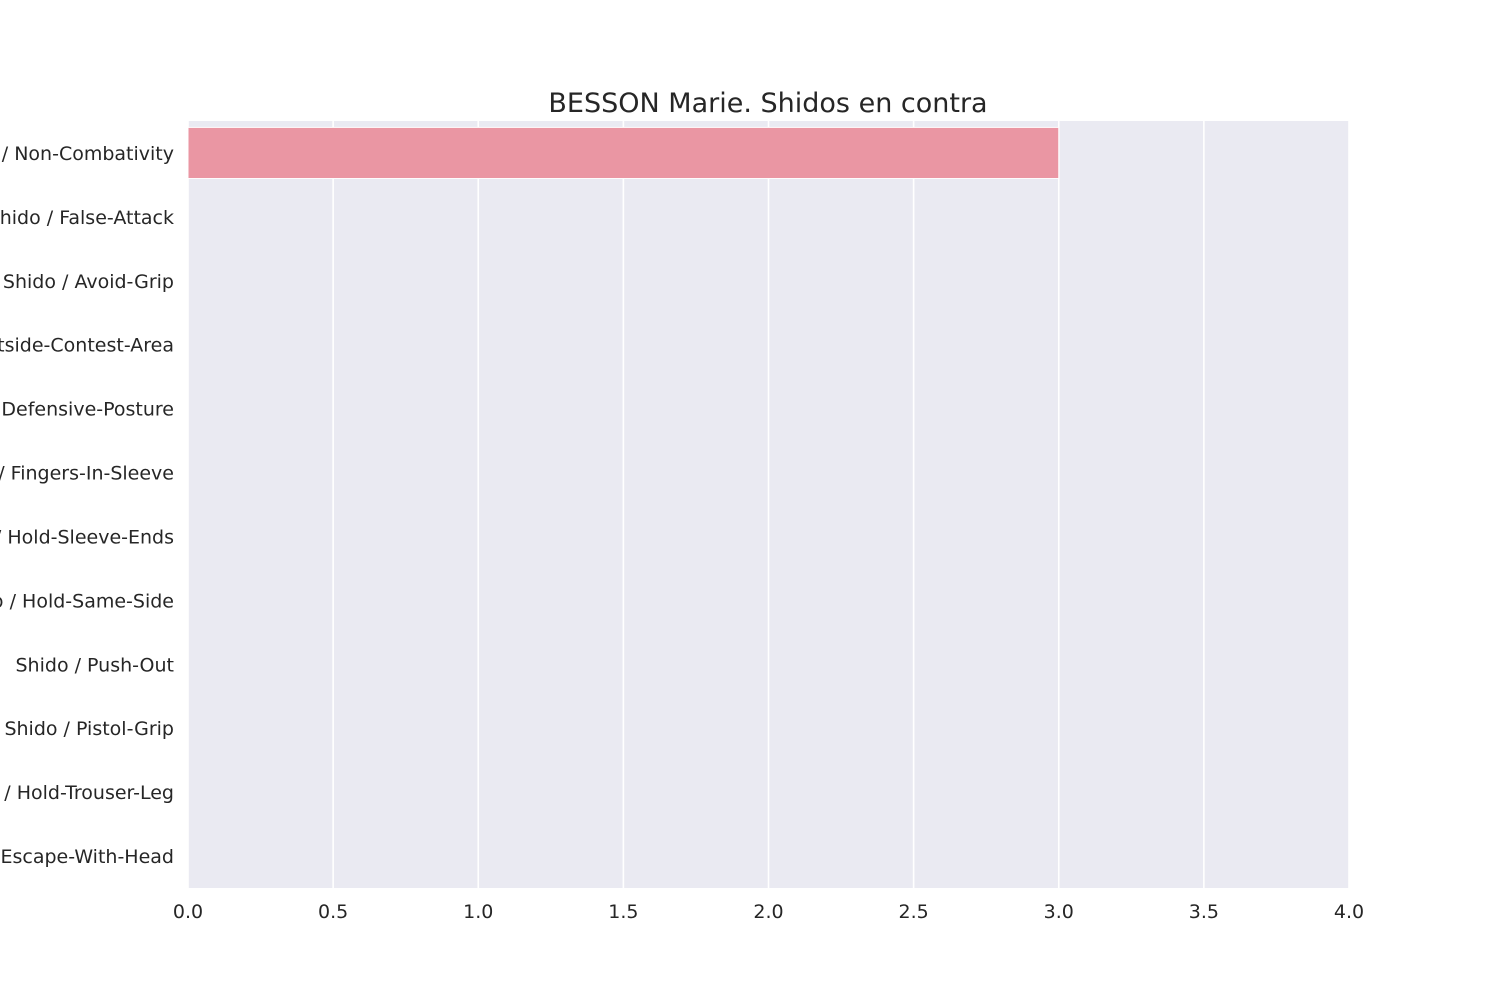 This screenshot has width=1500, height=1000. What do you see at coordinates (623, 912) in the screenshot?
I see `x-tick-label: 1.5` at bounding box center [623, 912].